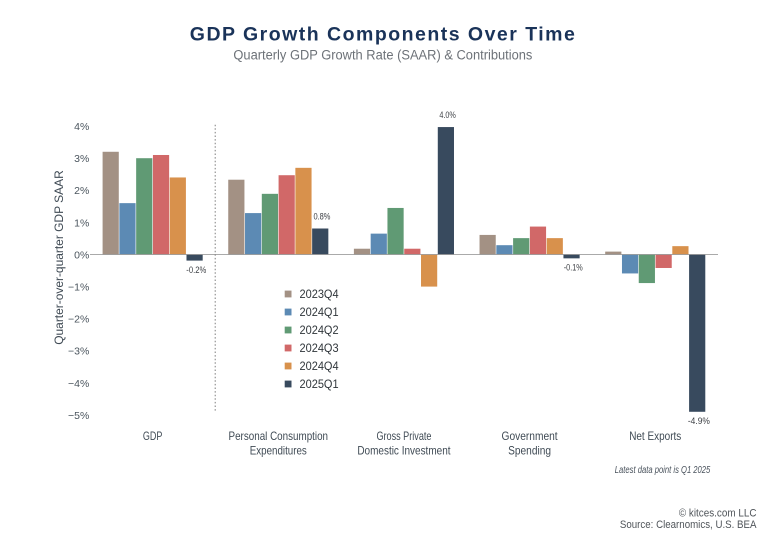 The width and height of the screenshot is (768, 545). What do you see at coordinates (319, 313) in the screenshot?
I see `svg-text: 2024Q1` at bounding box center [319, 313].